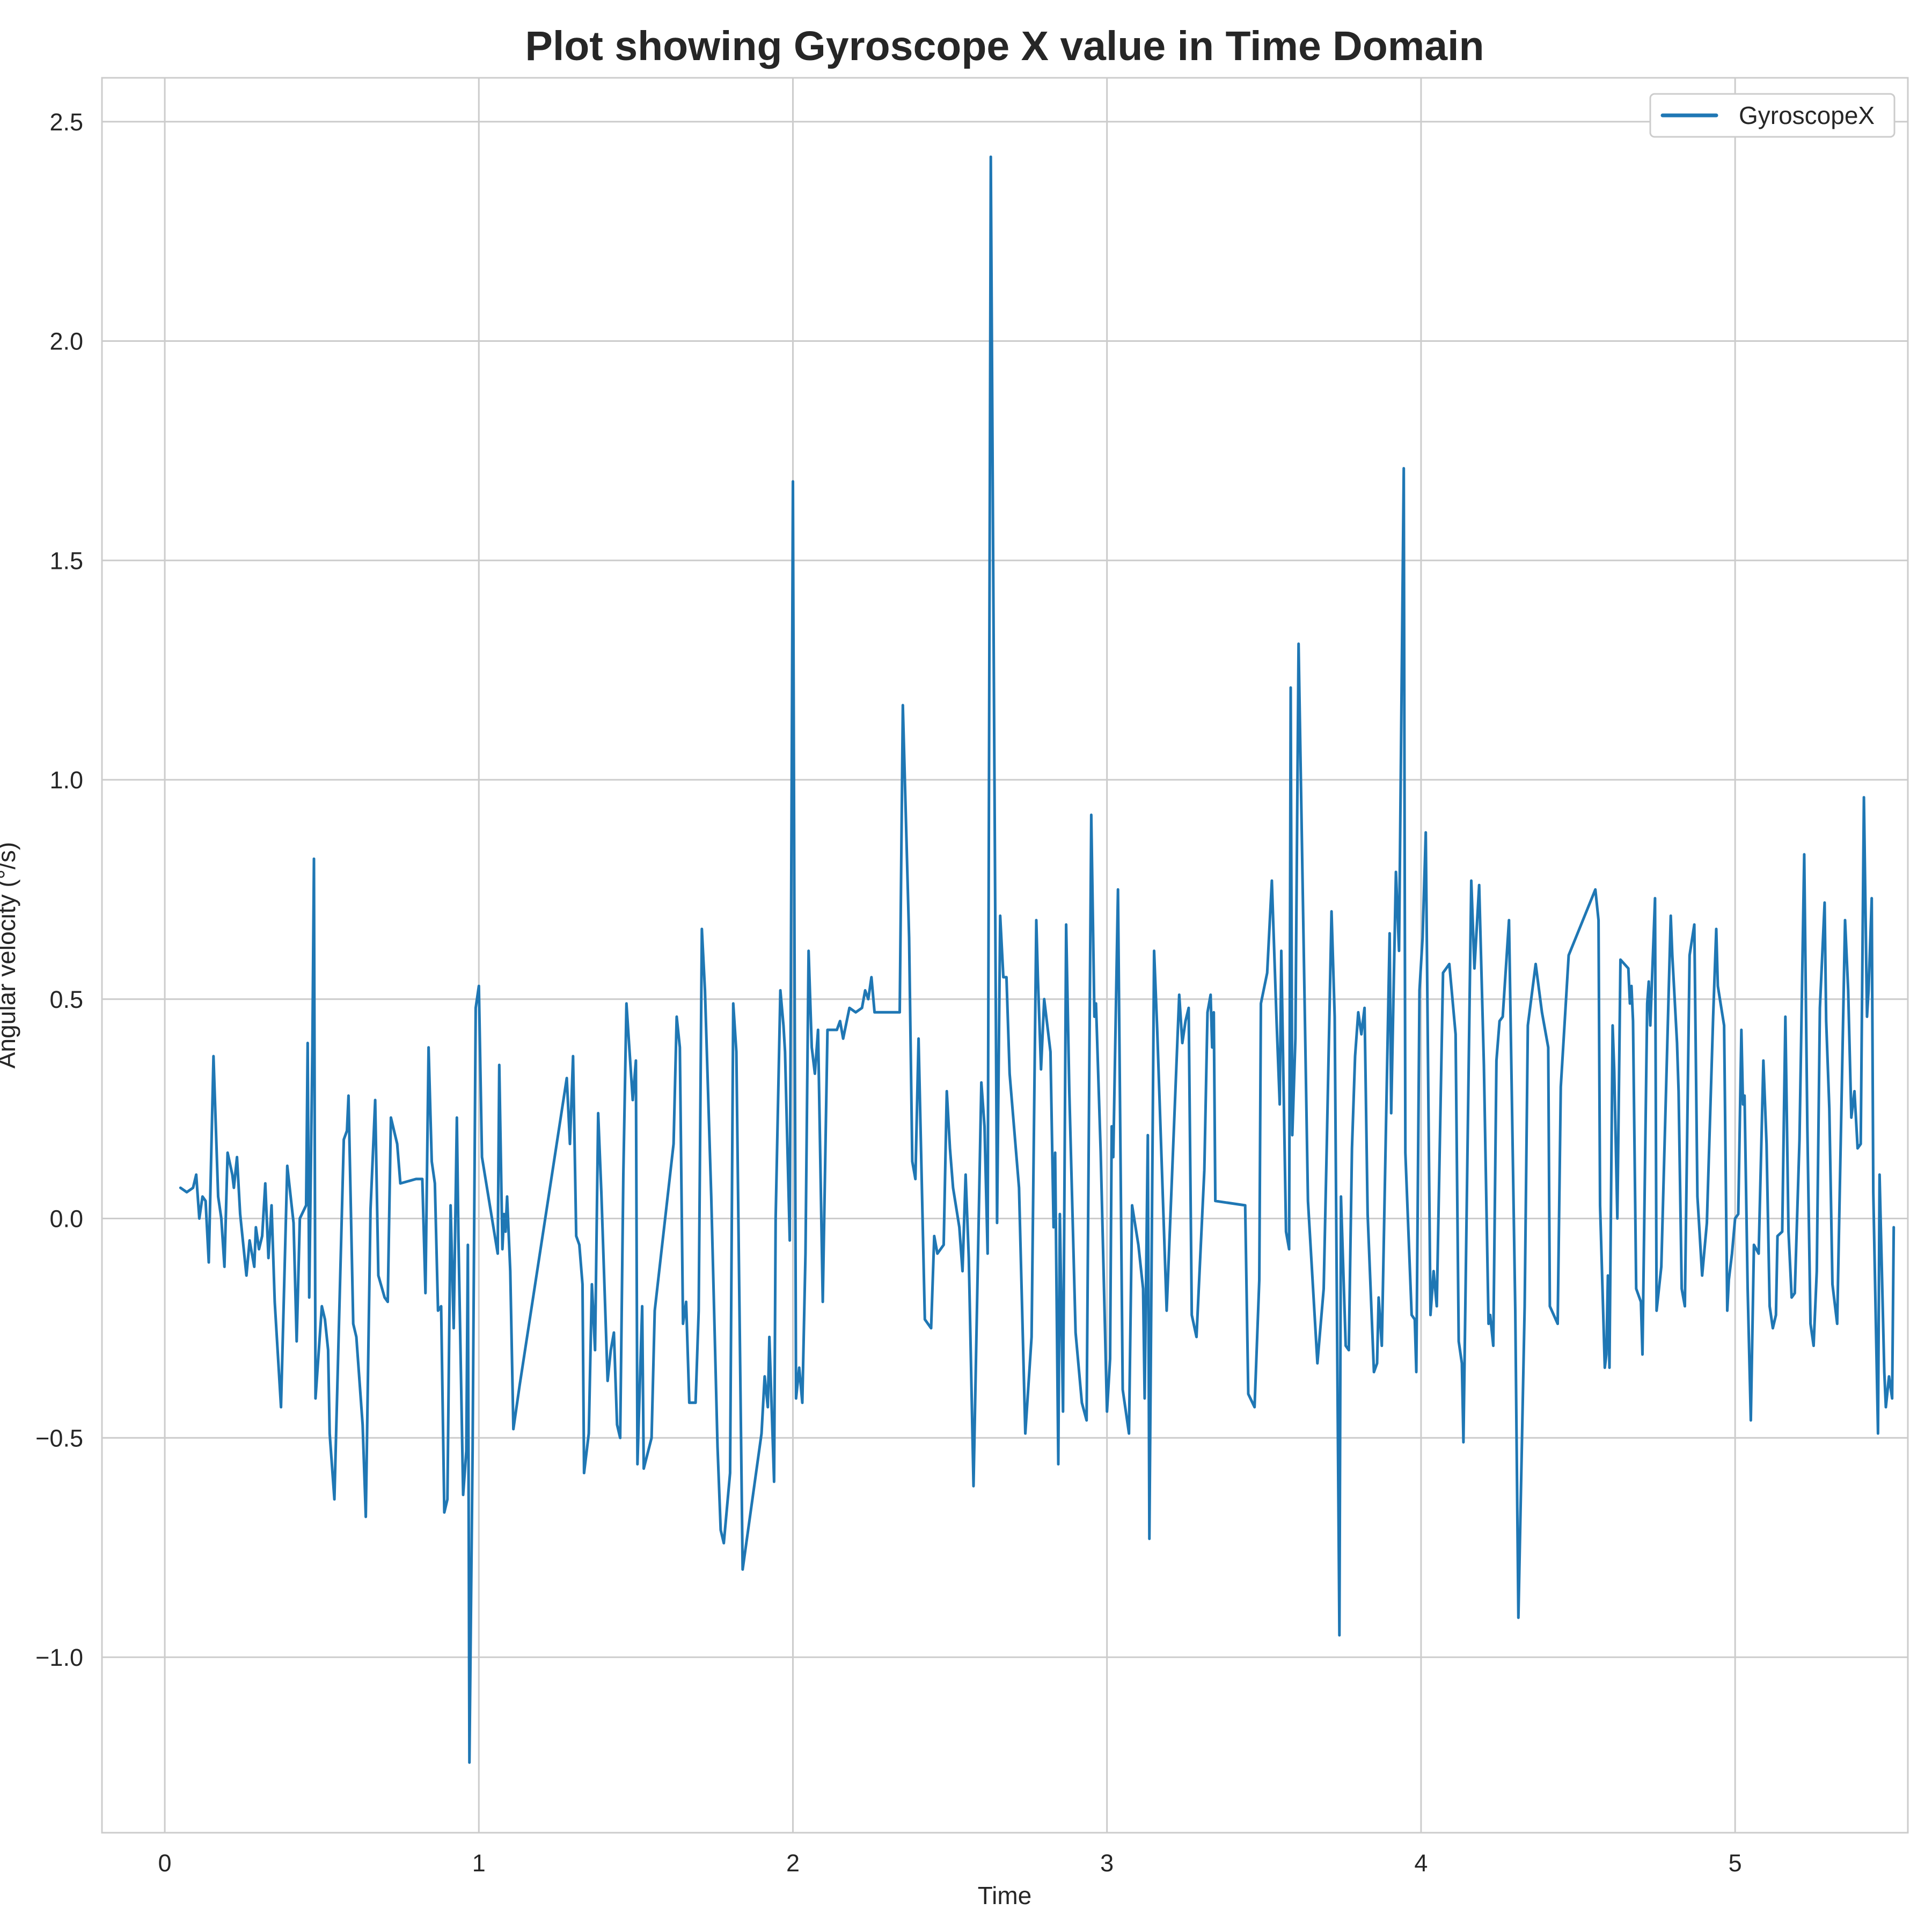 Image resolution: width=1932 pixels, height=1932 pixels. Describe the element at coordinates (10, 955) in the screenshot. I see `y-axis-label: Angular velocity (°/s)` at that location.